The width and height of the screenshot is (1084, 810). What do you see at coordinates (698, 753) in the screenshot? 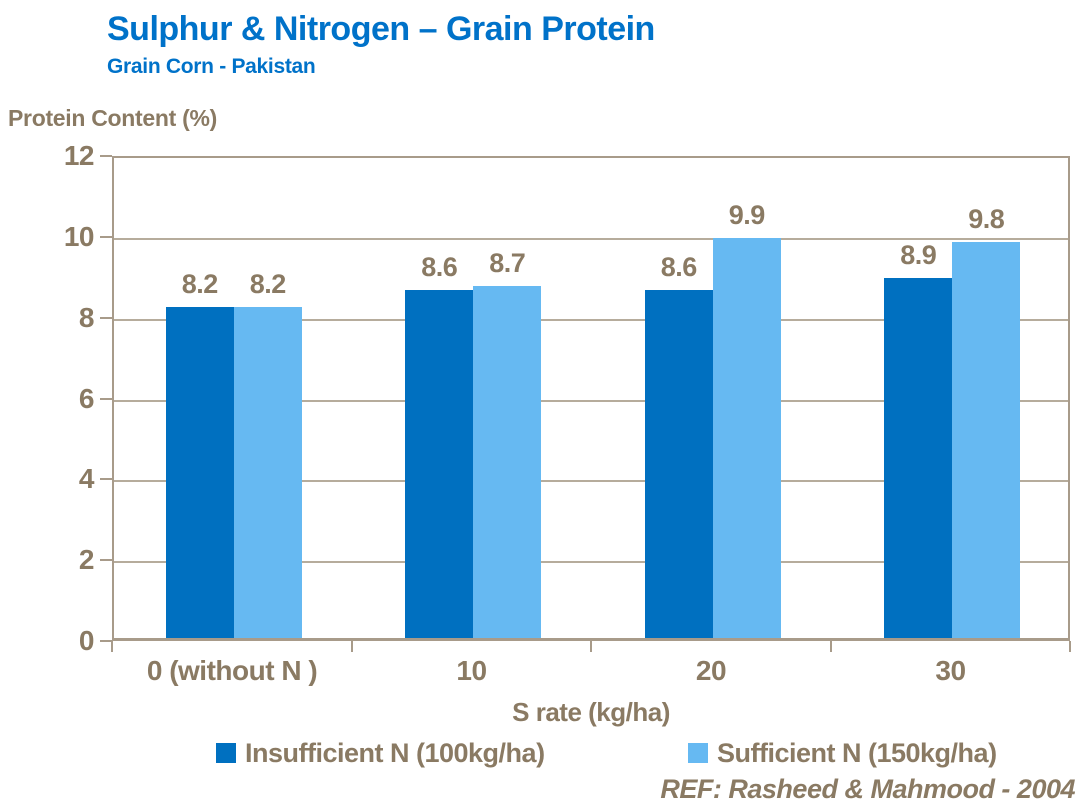
I see `legend-swatch-light-blue-icon` at bounding box center [698, 753].